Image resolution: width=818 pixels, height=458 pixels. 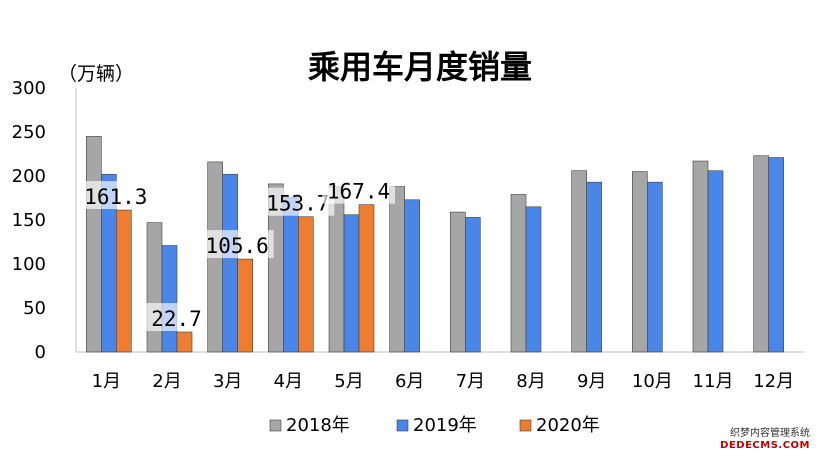 I want to click on bar-2019年-8月, so click(x=533, y=279).